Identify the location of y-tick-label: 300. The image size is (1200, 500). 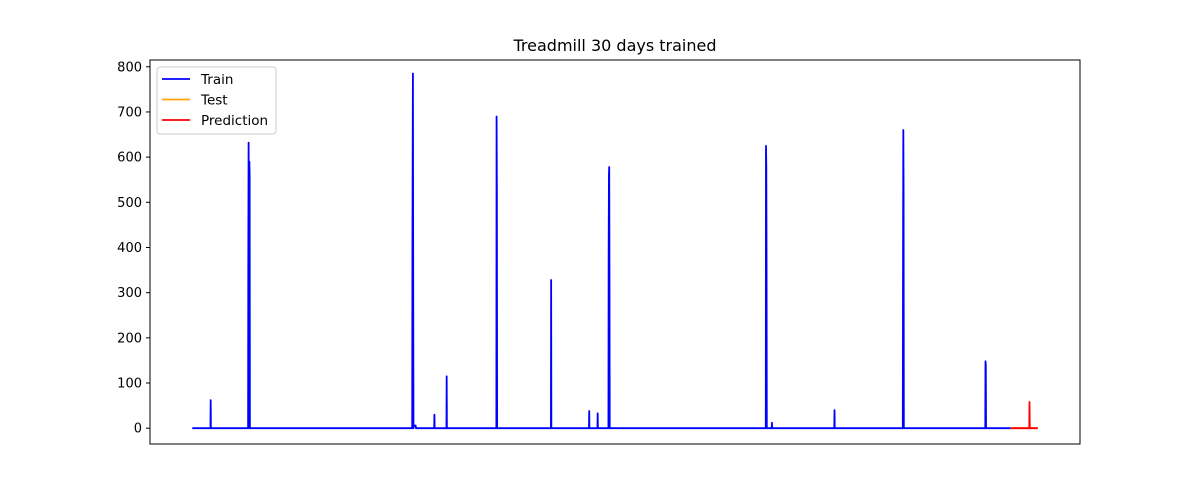
(129, 293).